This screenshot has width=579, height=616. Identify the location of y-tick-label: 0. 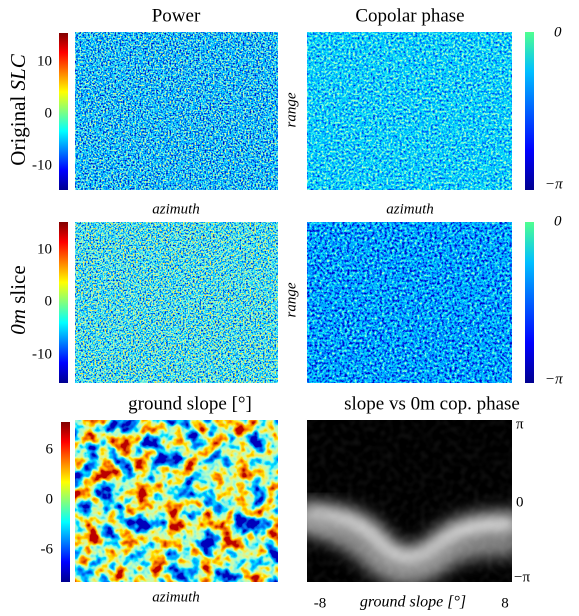
(520, 502).